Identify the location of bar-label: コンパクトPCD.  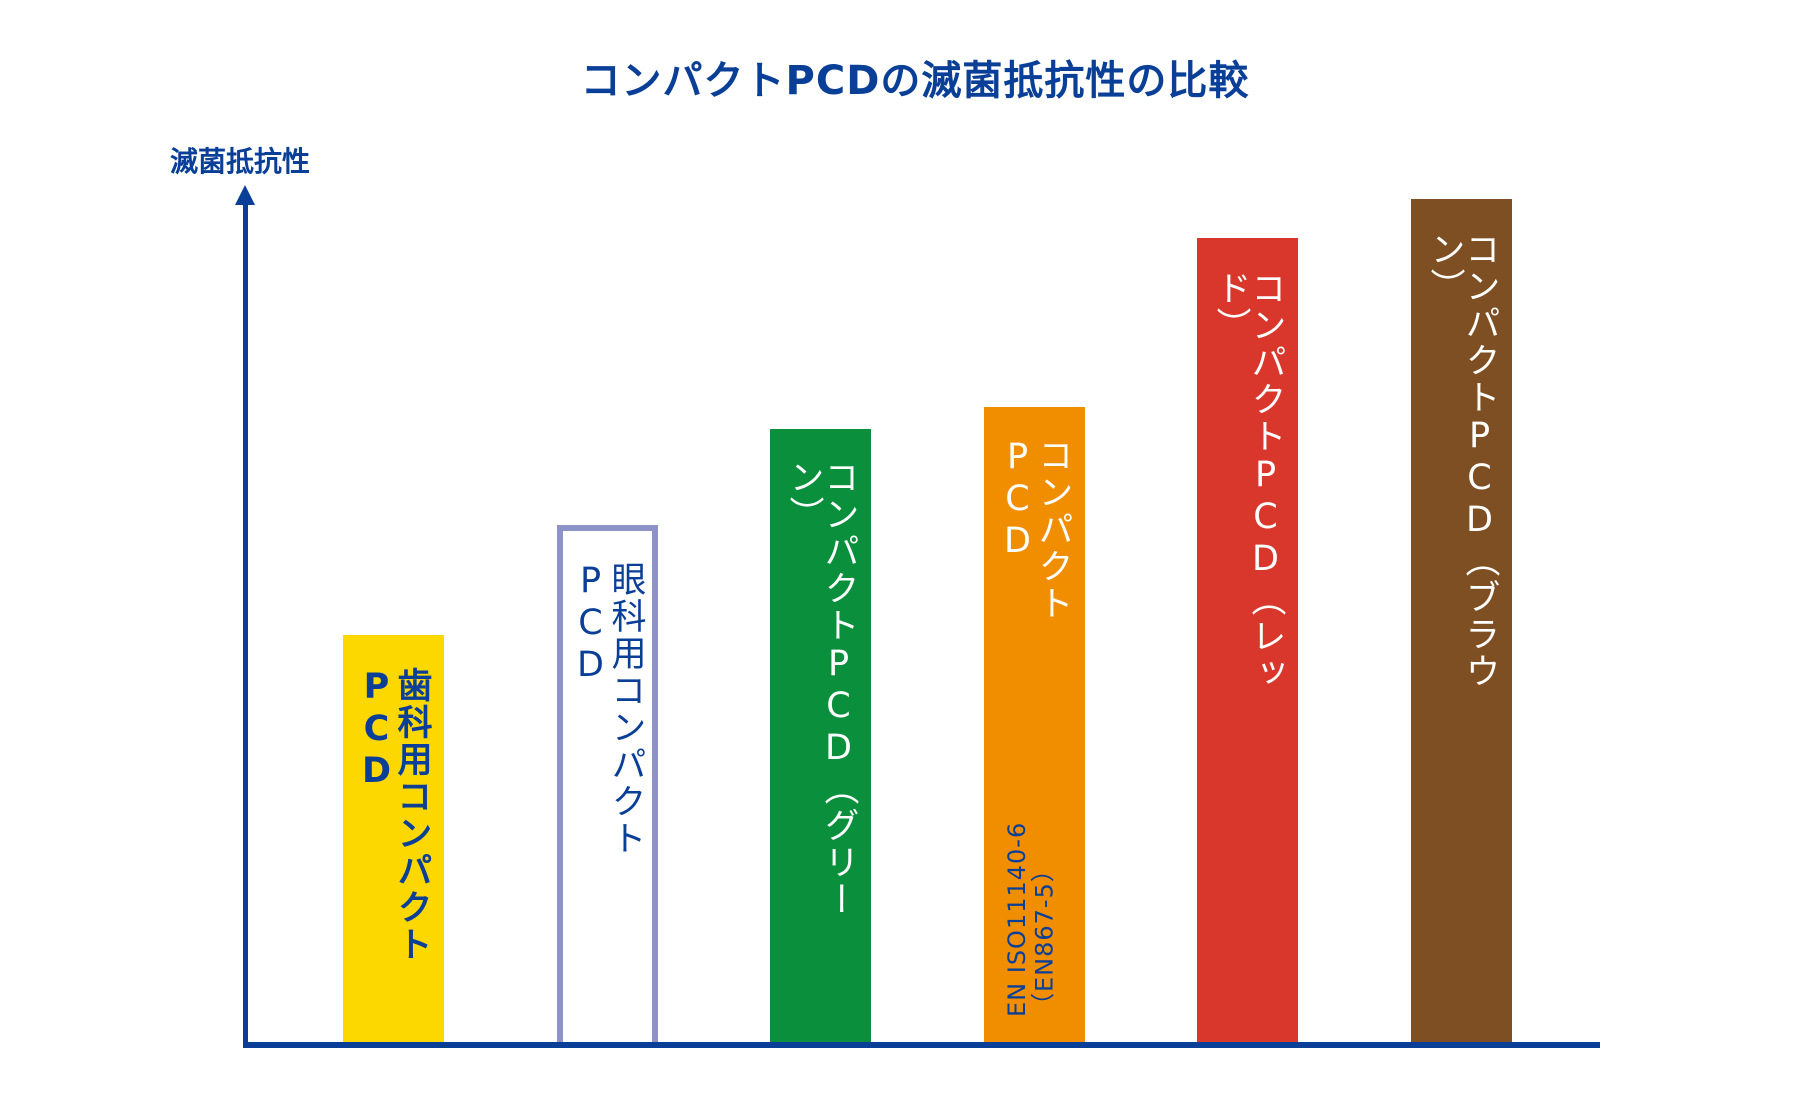
(1035, 529).